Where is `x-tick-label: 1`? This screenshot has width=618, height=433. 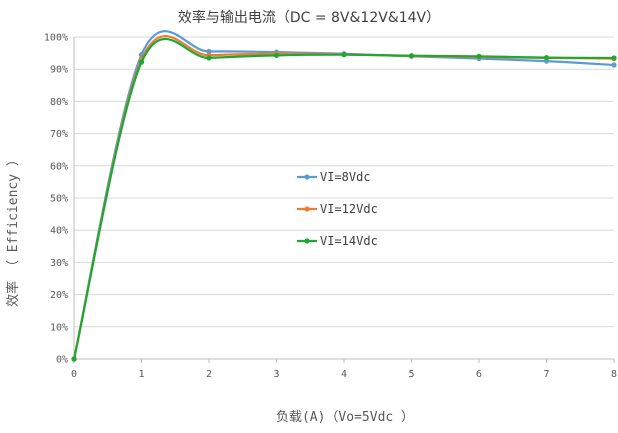 x-tick-label: 1 is located at coordinates (141, 374).